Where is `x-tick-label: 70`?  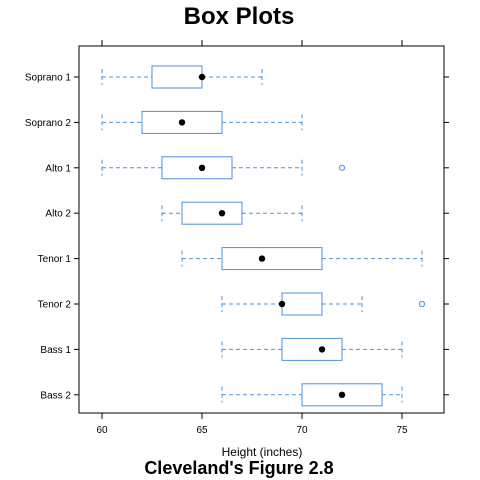 x-tick-label: 70 is located at coordinates (302, 430).